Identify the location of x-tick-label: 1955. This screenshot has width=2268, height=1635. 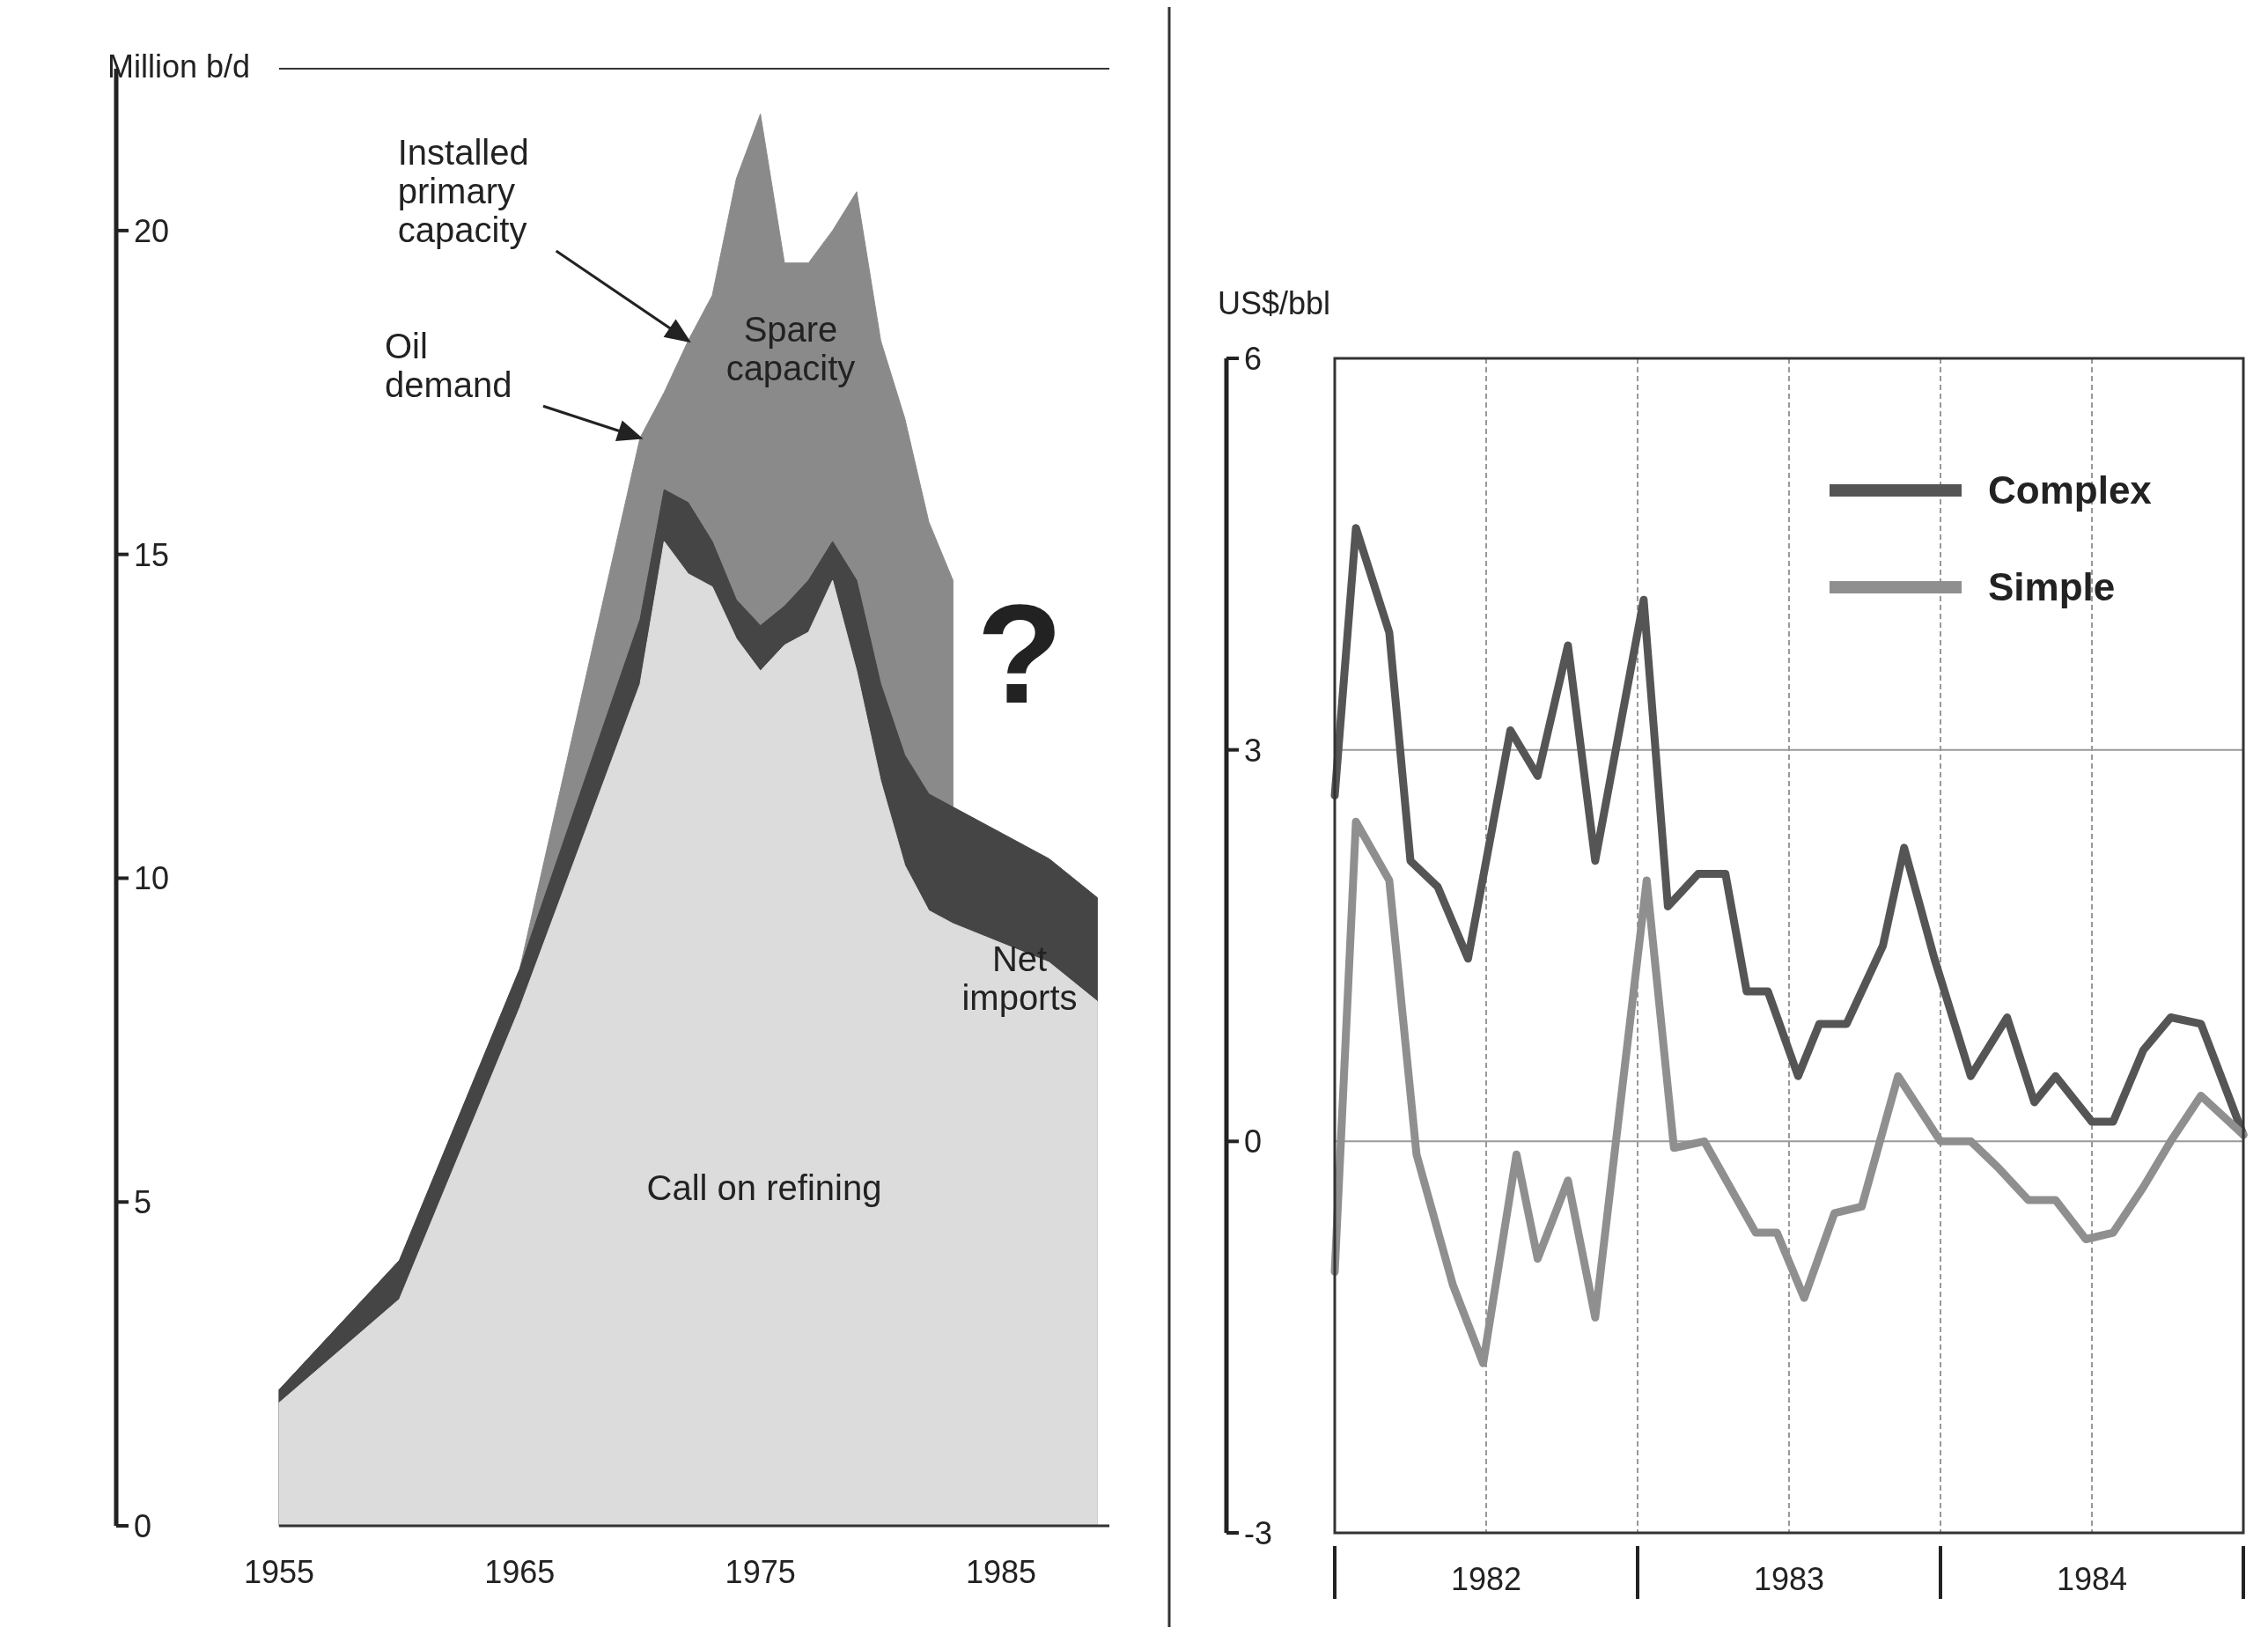
(279, 1572).